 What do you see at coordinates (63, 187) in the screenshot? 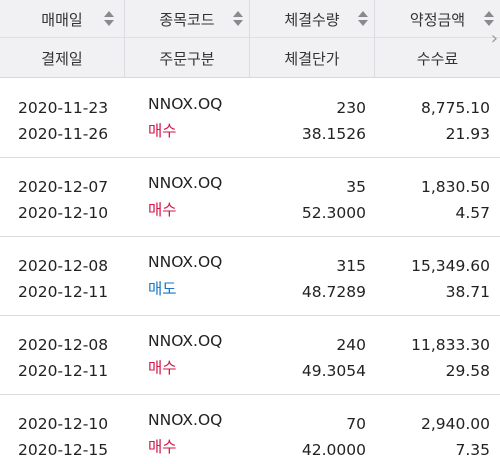
I see `trade-date: 2020-12-07` at bounding box center [63, 187].